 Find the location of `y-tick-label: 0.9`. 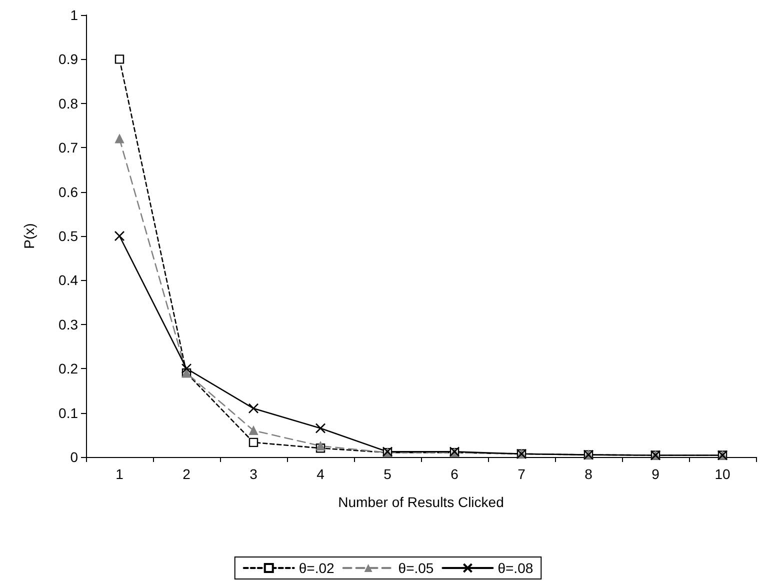

y-tick-label: 0.9 is located at coordinates (68, 59).